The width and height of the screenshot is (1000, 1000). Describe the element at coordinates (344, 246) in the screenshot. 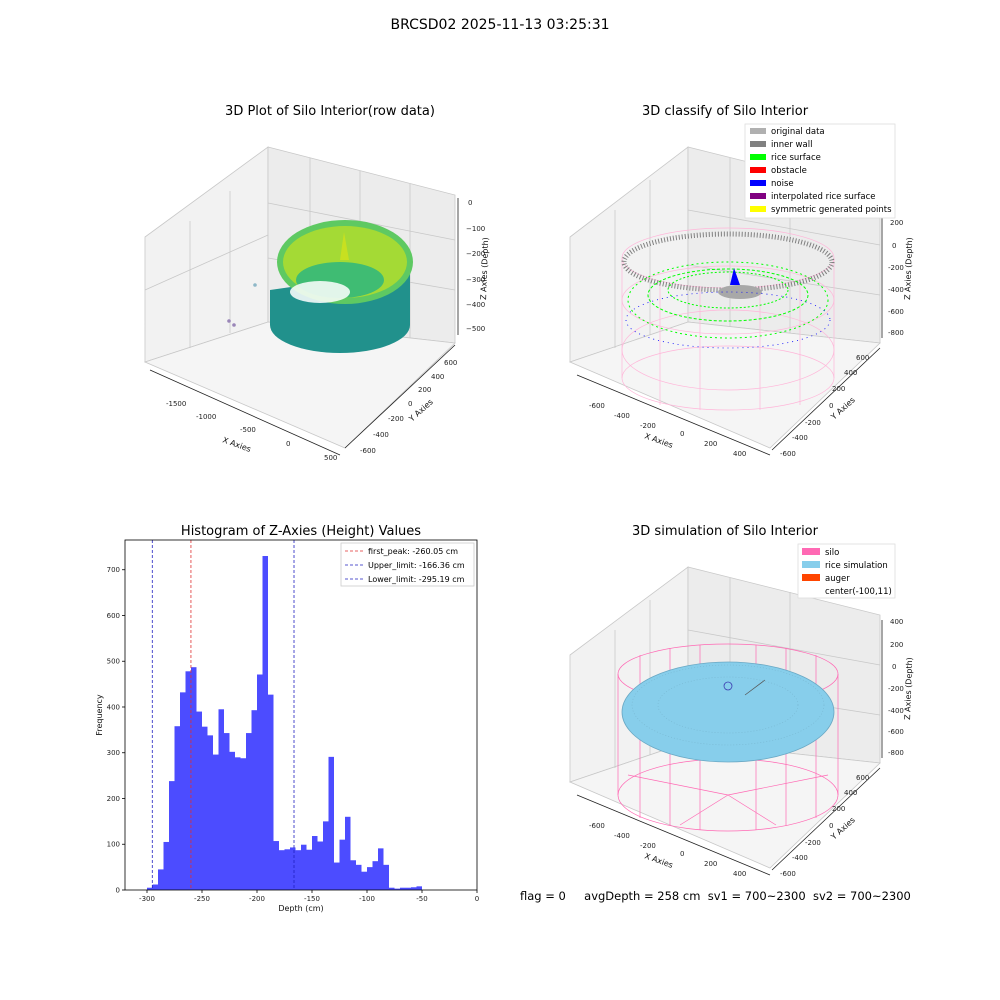

I see `raw-points-peak` at that location.